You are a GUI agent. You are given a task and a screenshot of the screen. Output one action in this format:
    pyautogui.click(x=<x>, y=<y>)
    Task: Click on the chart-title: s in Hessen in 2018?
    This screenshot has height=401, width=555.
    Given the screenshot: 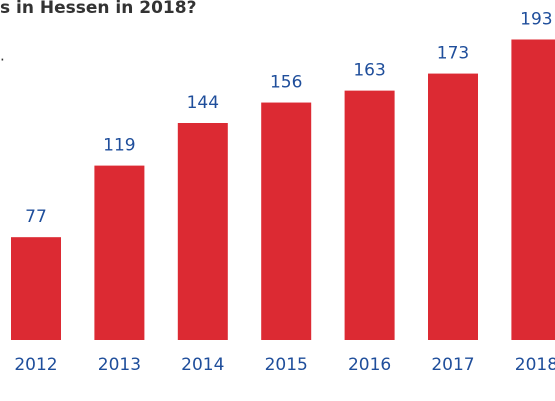 What is the action you would take?
    pyautogui.click(x=98, y=9)
    